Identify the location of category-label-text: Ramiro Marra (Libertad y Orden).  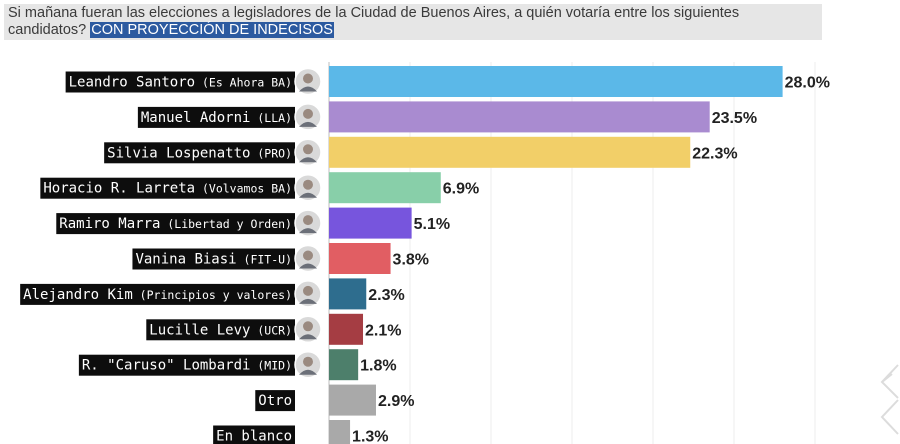
(175, 224).